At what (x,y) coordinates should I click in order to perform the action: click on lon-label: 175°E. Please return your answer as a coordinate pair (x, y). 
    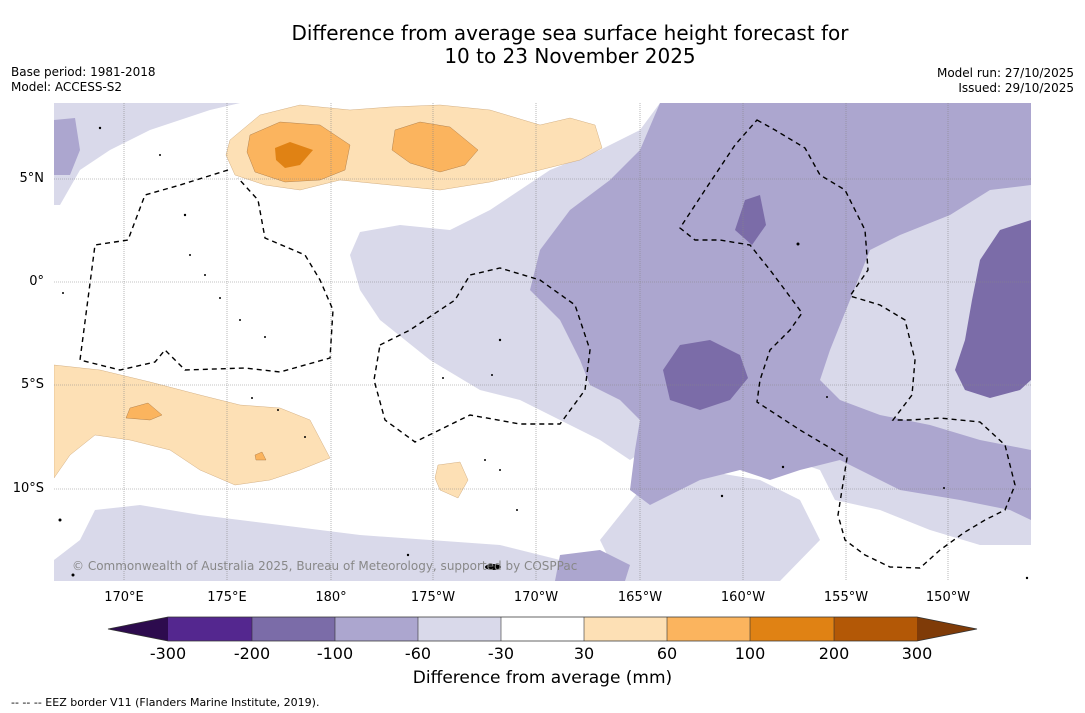
    Looking at the image, I should click on (227, 597).